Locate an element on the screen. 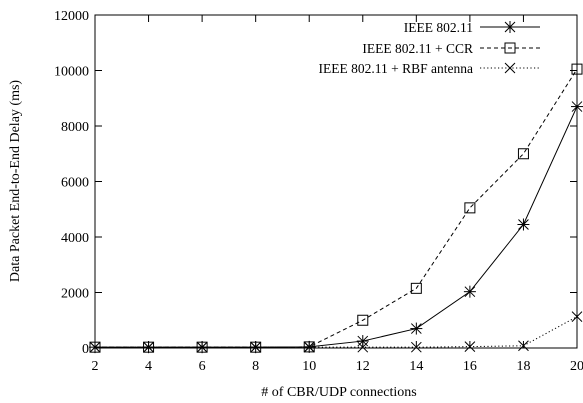 This screenshot has width=583, height=403. x-tick-label: 14 is located at coordinates (416, 366).